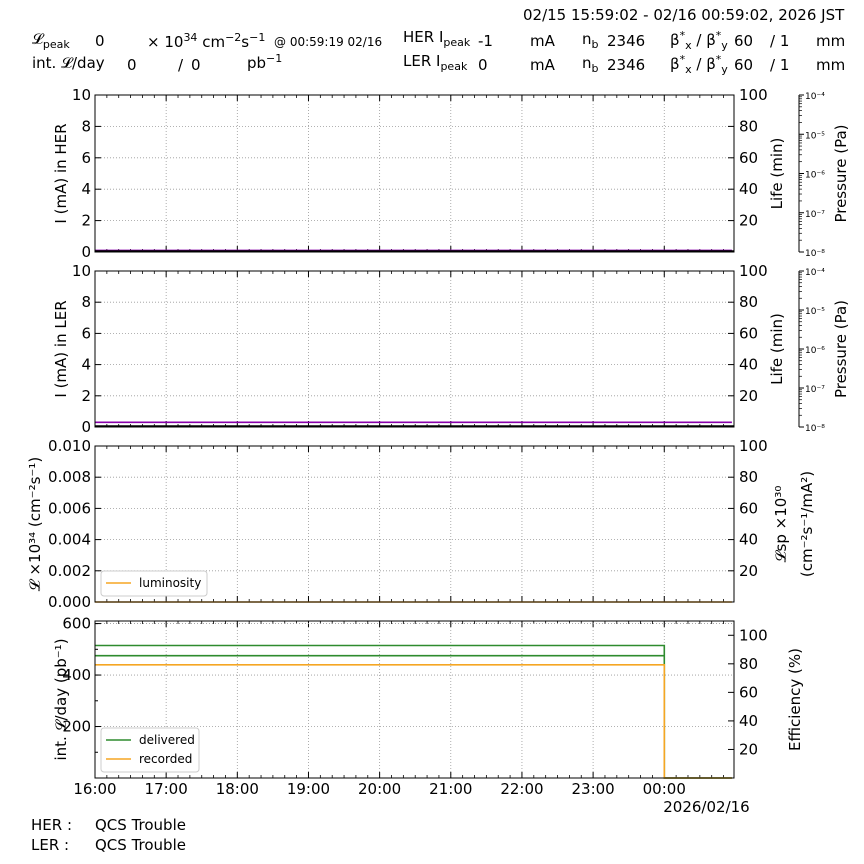 This screenshot has height=864, width=864. What do you see at coordinates (35, 524) in the screenshot?
I see `y-axis-label: 𝓛 ×10³⁴ (cm⁻²s⁻¹)` at bounding box center [35, 524].